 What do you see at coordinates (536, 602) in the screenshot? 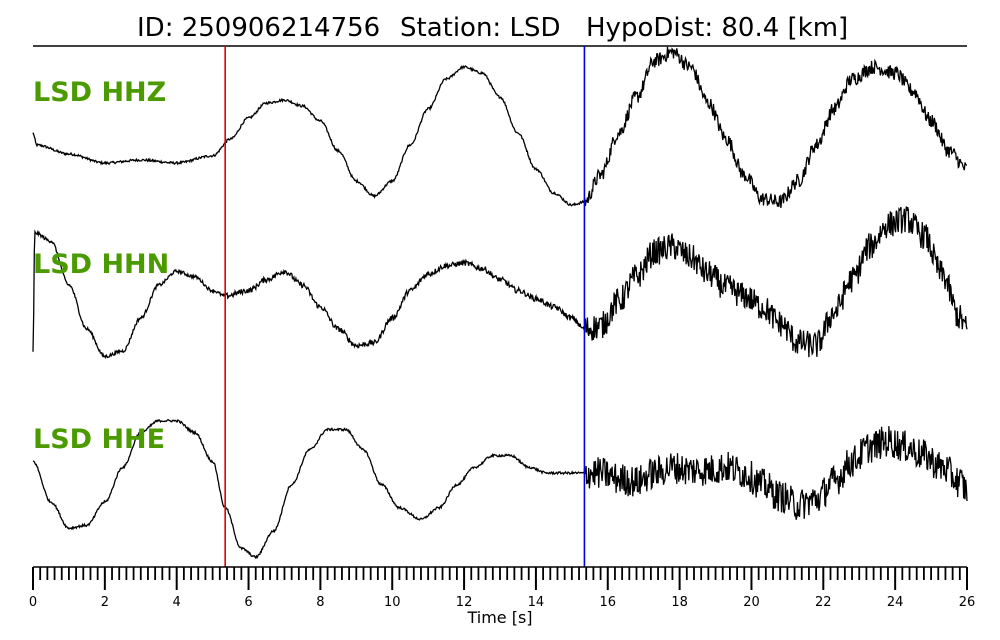
I see `tick-label: 14` at bounding box center [536, 602].